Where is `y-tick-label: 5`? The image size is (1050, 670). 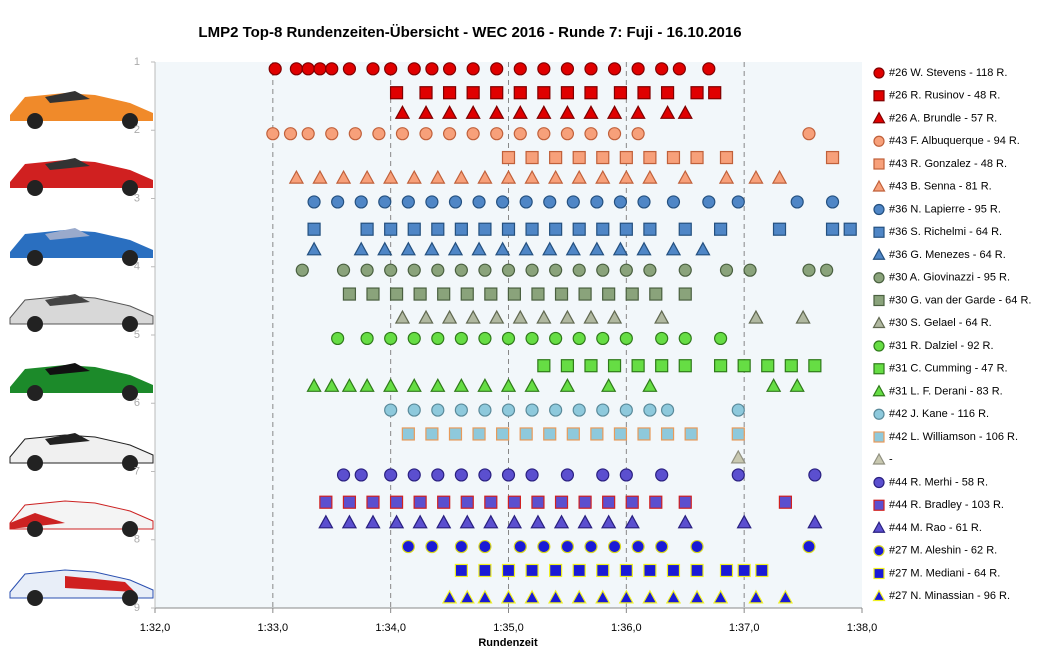 y-tick-label: 5 is located at coordinates (137, 335).